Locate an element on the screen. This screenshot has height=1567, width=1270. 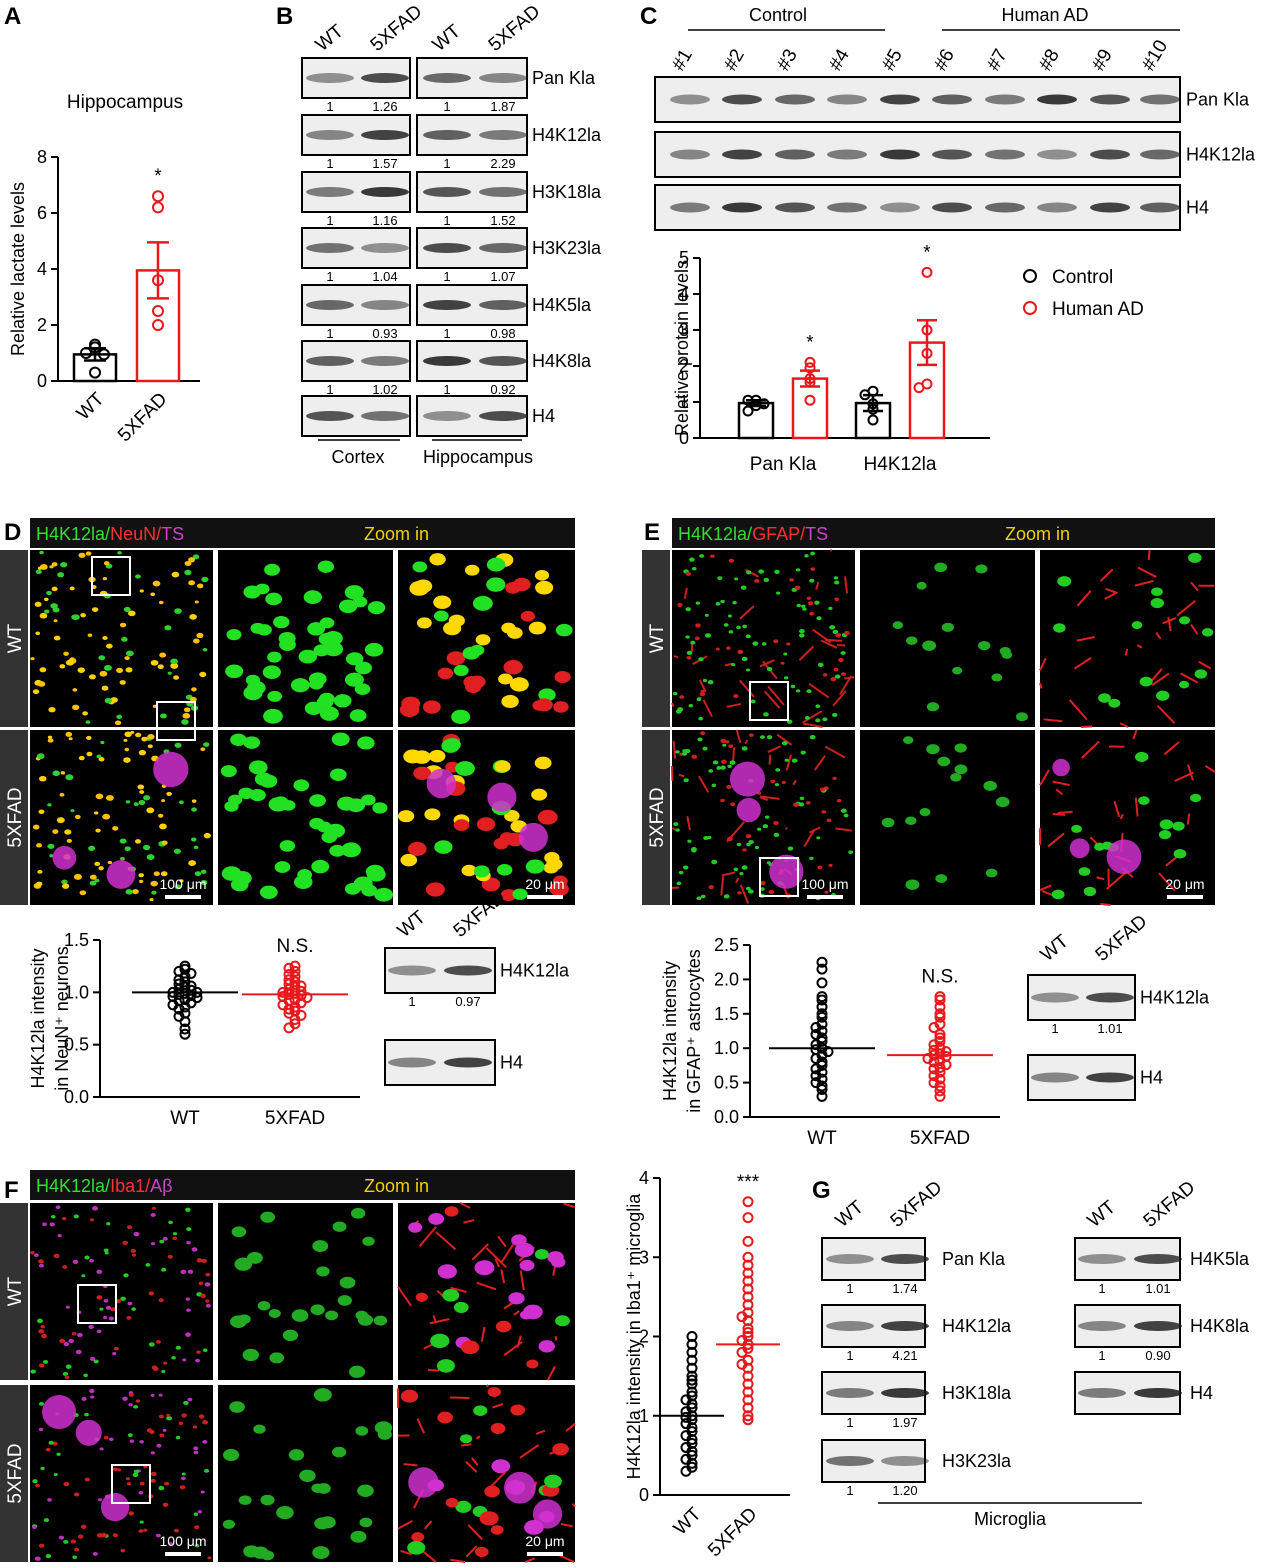
scale-bar is located at coordinates (545, 1554).